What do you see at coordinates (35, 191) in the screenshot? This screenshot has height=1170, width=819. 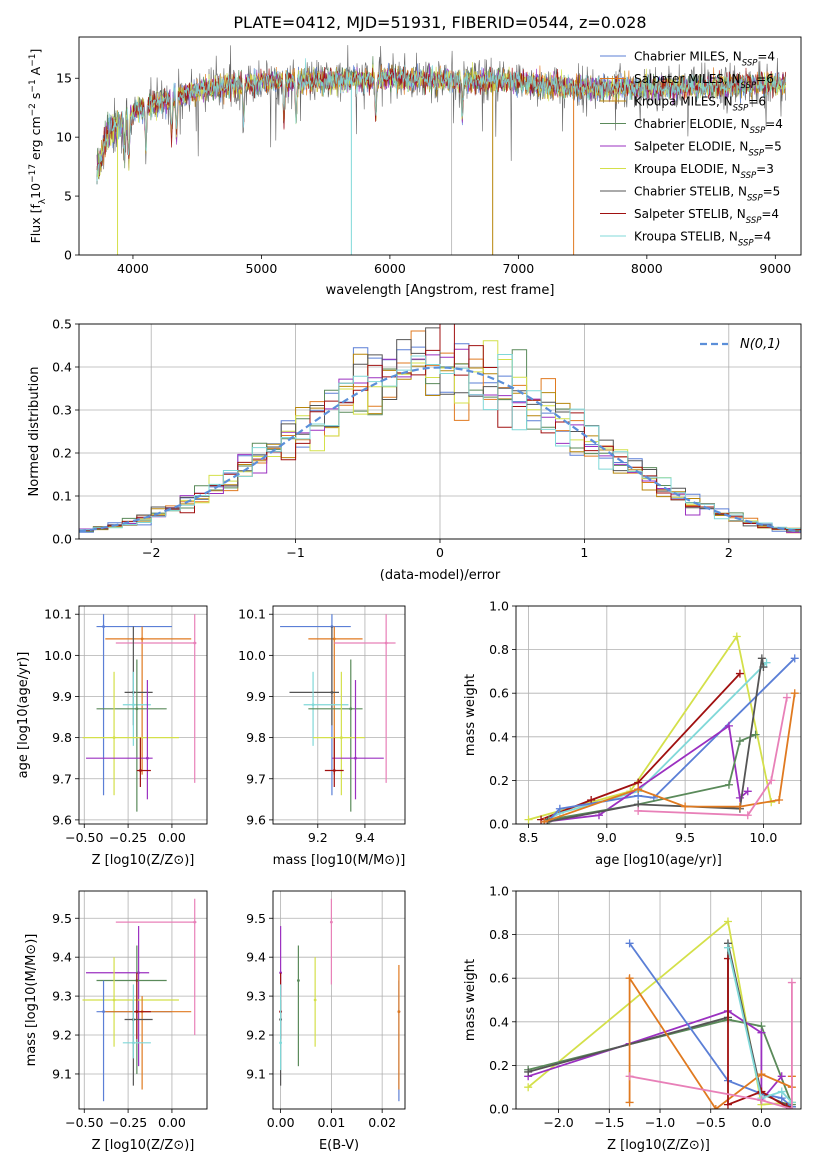 I see `y-axis-label-part: 10` at bounding box center [35, 191].